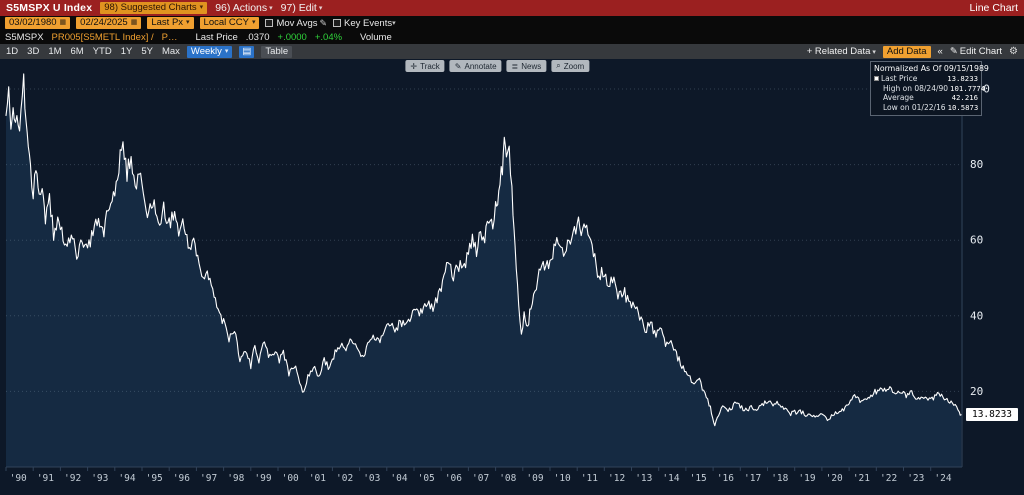 Image resolution: width=1024 pixels, height=495 pixels. What do you see at coordinates (698, 478) in the screenshot?
I see `svg-text: '15` at bounding box center [698, 478].